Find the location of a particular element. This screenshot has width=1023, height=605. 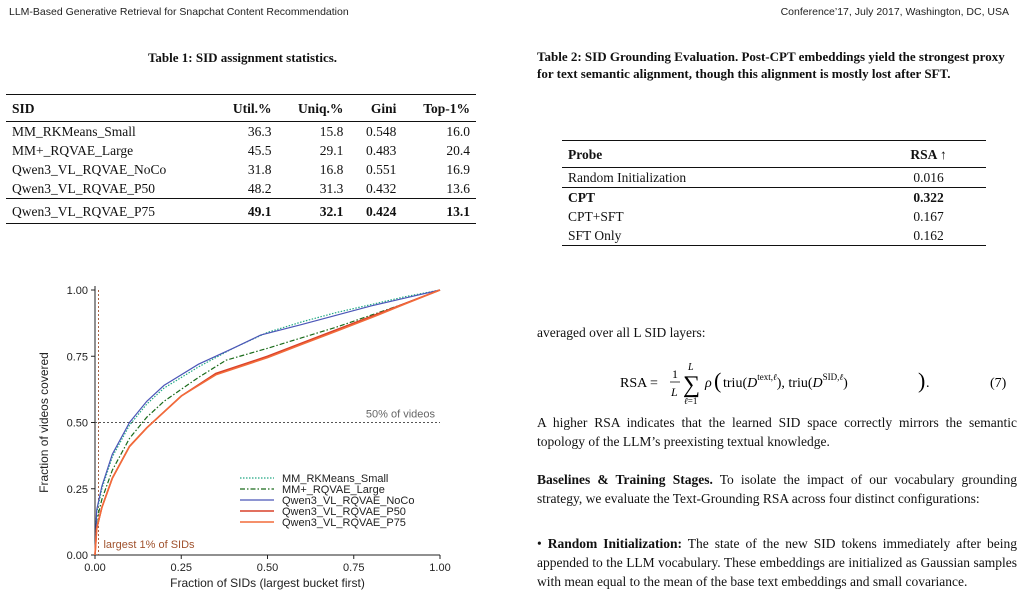

x-tick-label: 0.00 is located at coordinates (94, 568).